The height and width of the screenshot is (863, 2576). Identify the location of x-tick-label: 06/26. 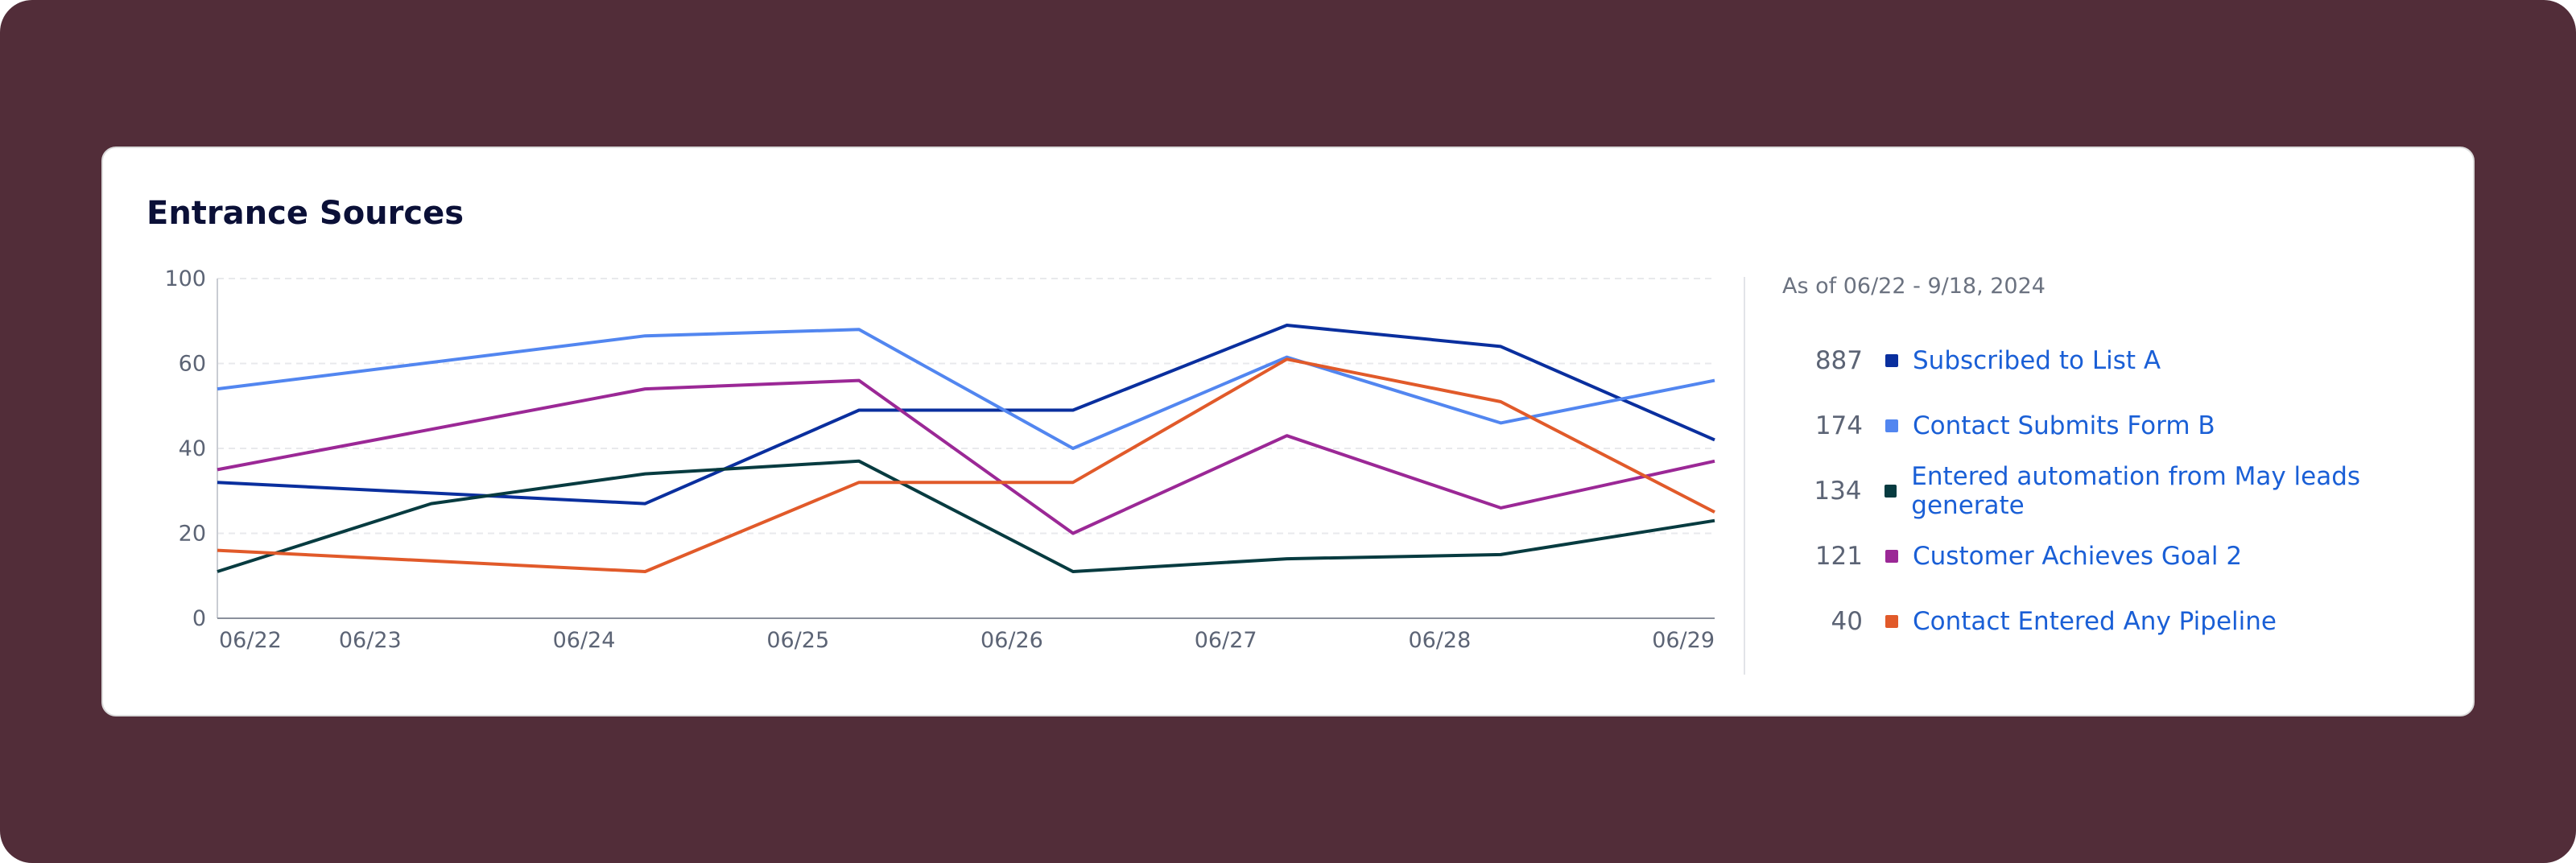
(1011, 640).